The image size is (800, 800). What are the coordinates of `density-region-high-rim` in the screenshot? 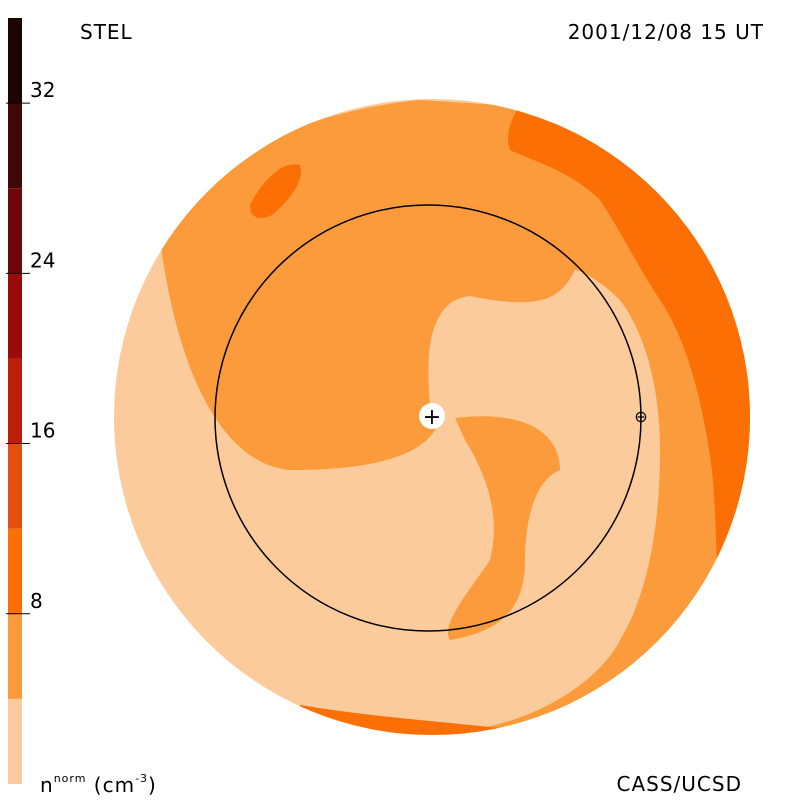 It's located at (410, 720).